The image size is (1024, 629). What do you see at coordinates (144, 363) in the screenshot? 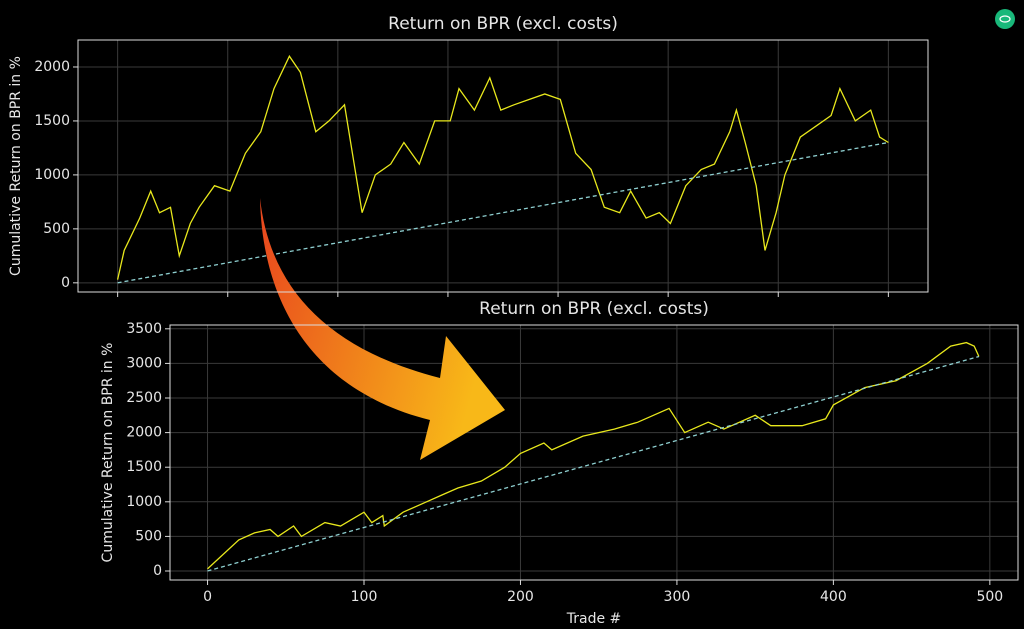
I see `y-tick-label: 3000` at bounding box center [144, 363].